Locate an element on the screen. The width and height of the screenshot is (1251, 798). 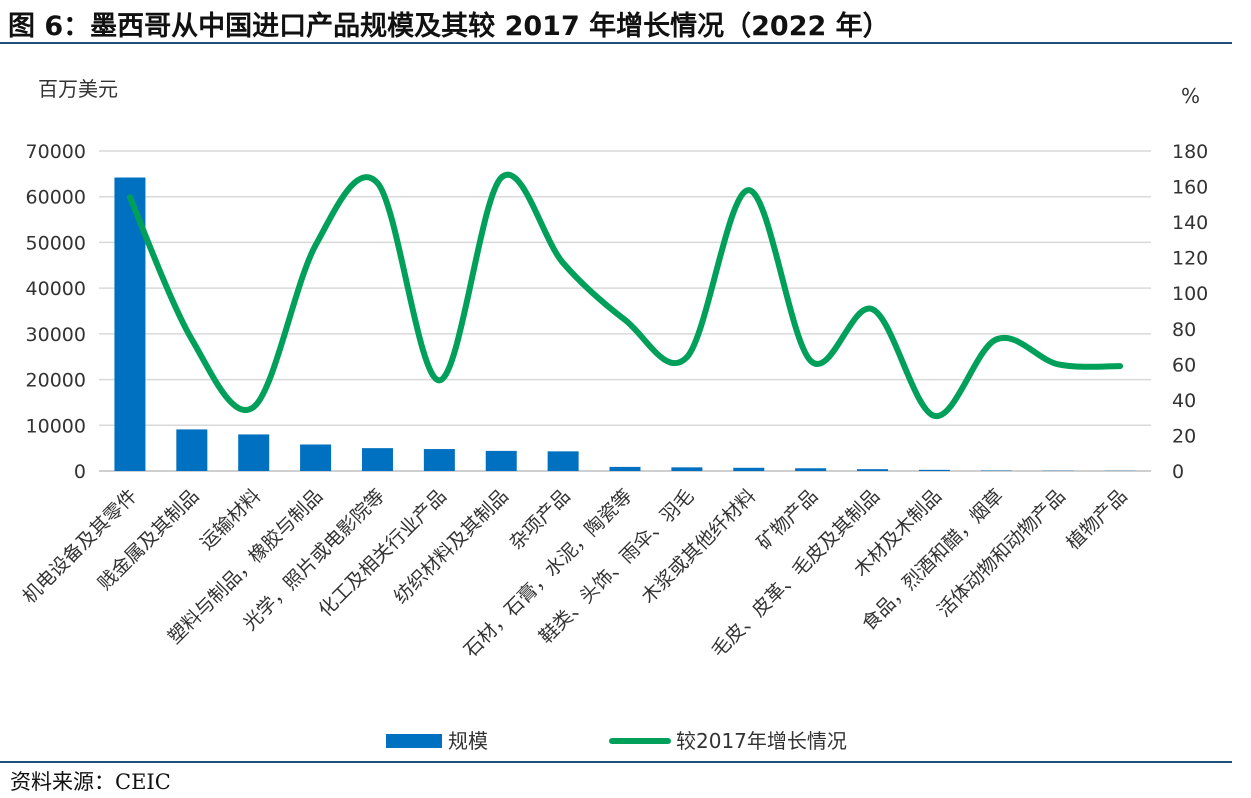
x-category-label: 纺织材料及其制品 is located at coordinates (451, 546).